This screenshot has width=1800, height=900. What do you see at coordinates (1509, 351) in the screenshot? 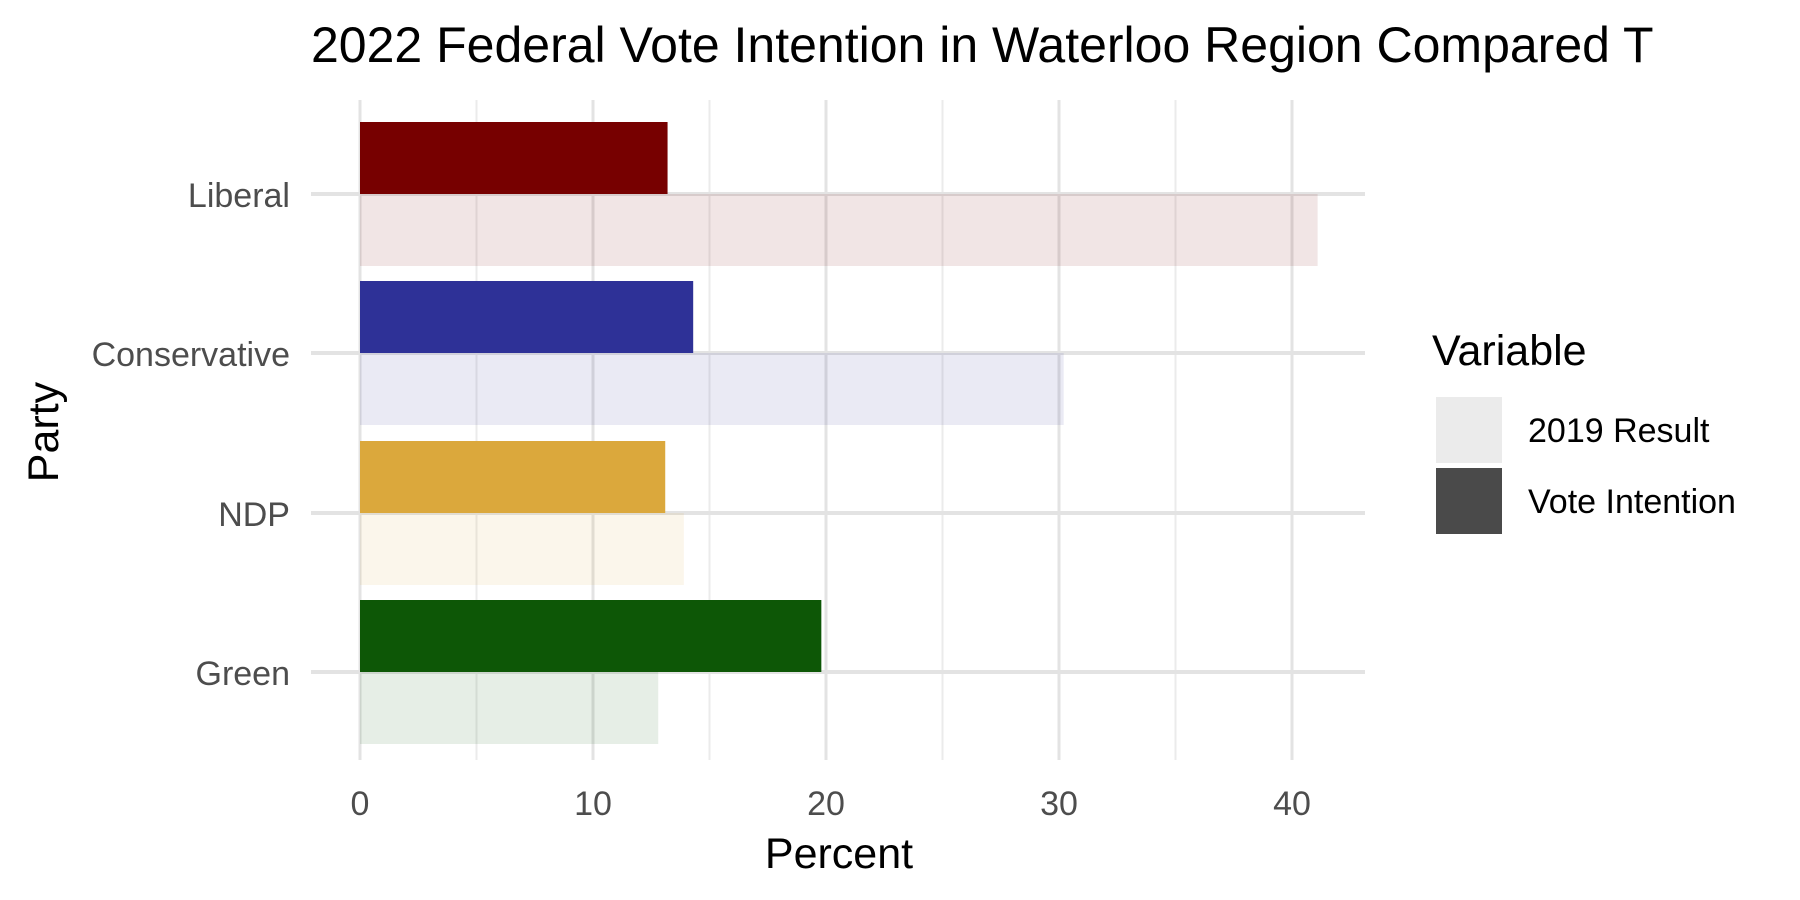
I see `legend-title: Variable` at bounding box center [1509, 351].